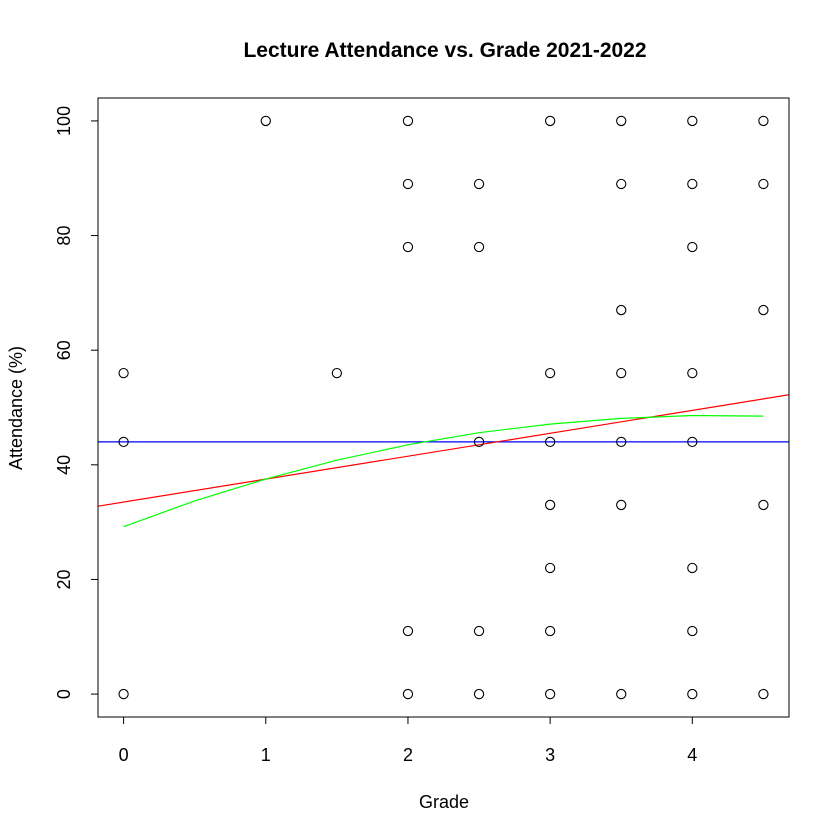 The height and width of the screenshot is (840, 840). What do you see at coordinates (692, 755) in the screenshot?
I see `x-tick-label: 4` at bounding box center [692, 755].